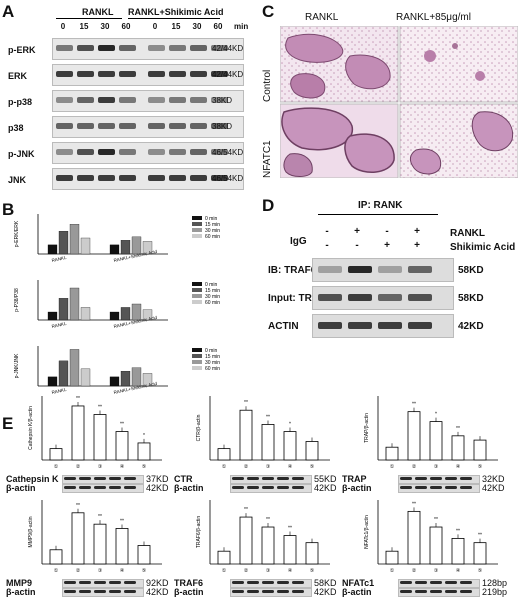 The image size is (520, 600). I want to click on e-blot-actin-size: 219bp, so click(495, 592).